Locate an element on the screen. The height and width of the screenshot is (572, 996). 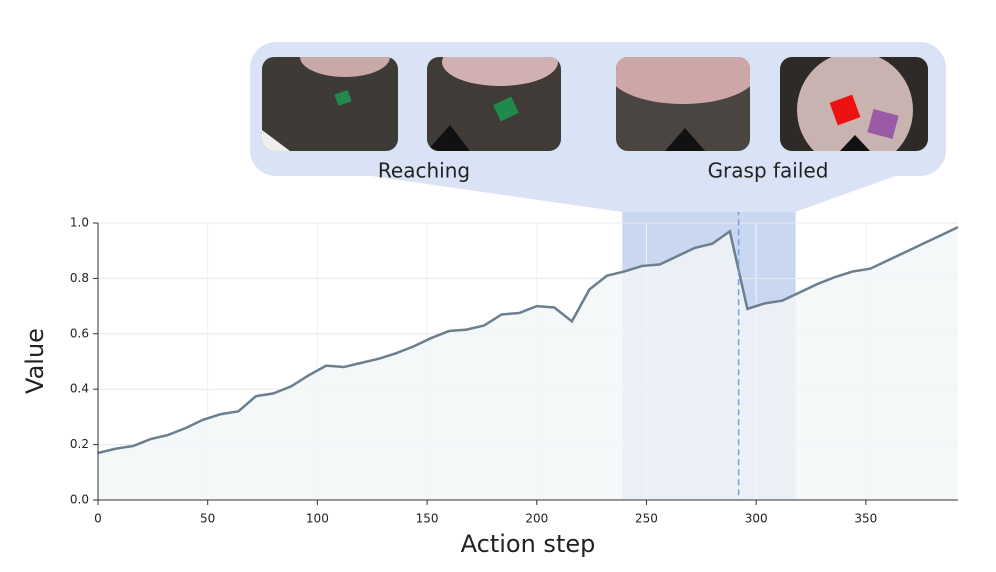
y-tick-label: 1.0 is located at coordinates (79, 223).